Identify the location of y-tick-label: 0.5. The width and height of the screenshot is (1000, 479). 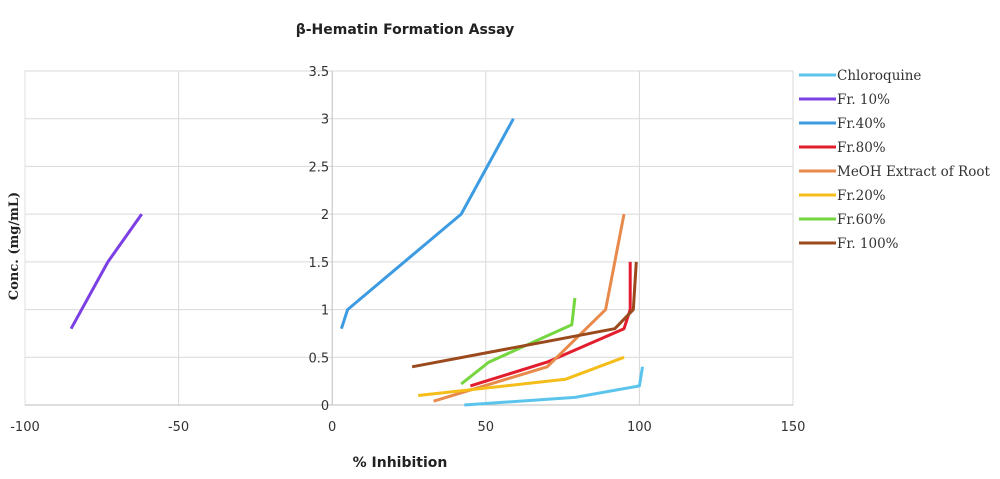
(319, 358).